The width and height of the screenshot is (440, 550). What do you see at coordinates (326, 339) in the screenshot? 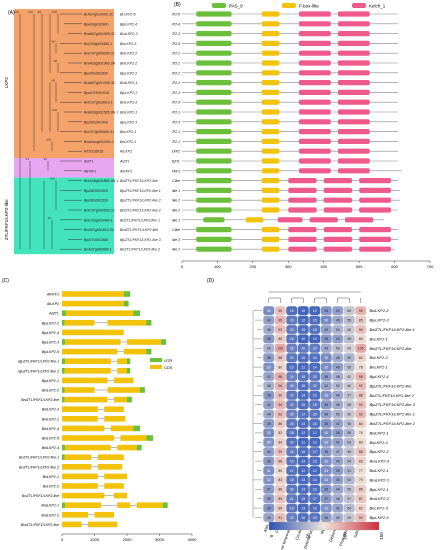
I see `heatmap-value: 35` at bounding box center [326, 339].